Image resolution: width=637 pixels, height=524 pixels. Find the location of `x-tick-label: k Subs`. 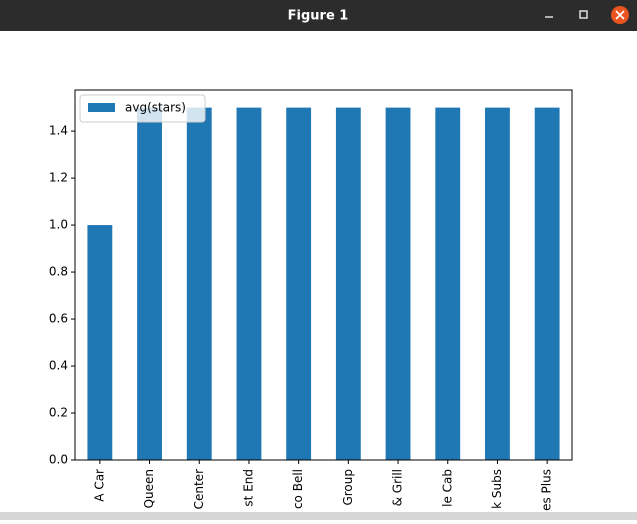

x-tick-label: k Subs is located at coordinates (497, 489).